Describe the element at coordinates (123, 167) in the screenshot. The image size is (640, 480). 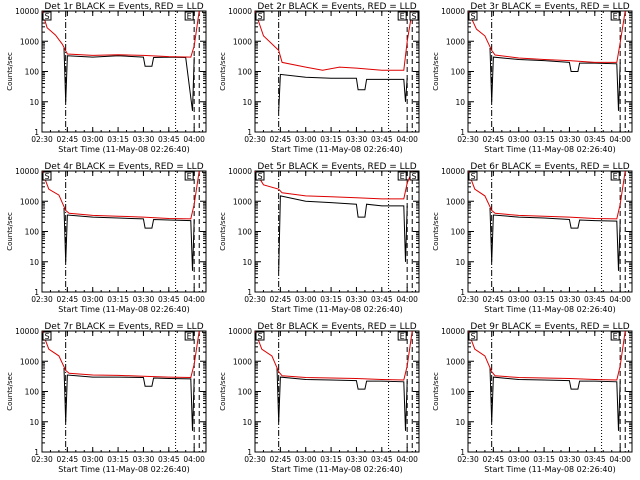
I see `panel-title: Det 4r BLACK = Events, RED = LLD` at that location.